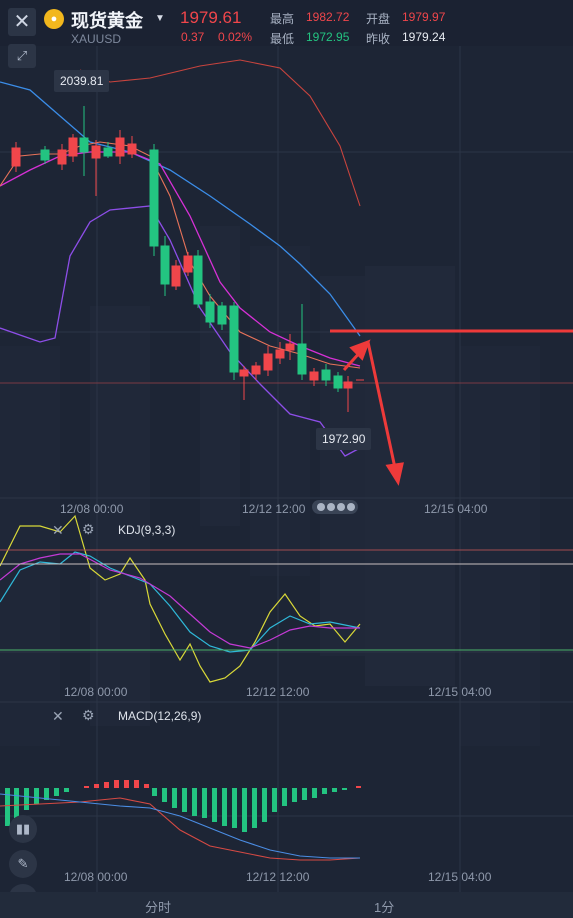 The height and width of the screenshot is (918, 573). I want to click on main-x-label-2: 12/12 12:00, so click(274, 509).